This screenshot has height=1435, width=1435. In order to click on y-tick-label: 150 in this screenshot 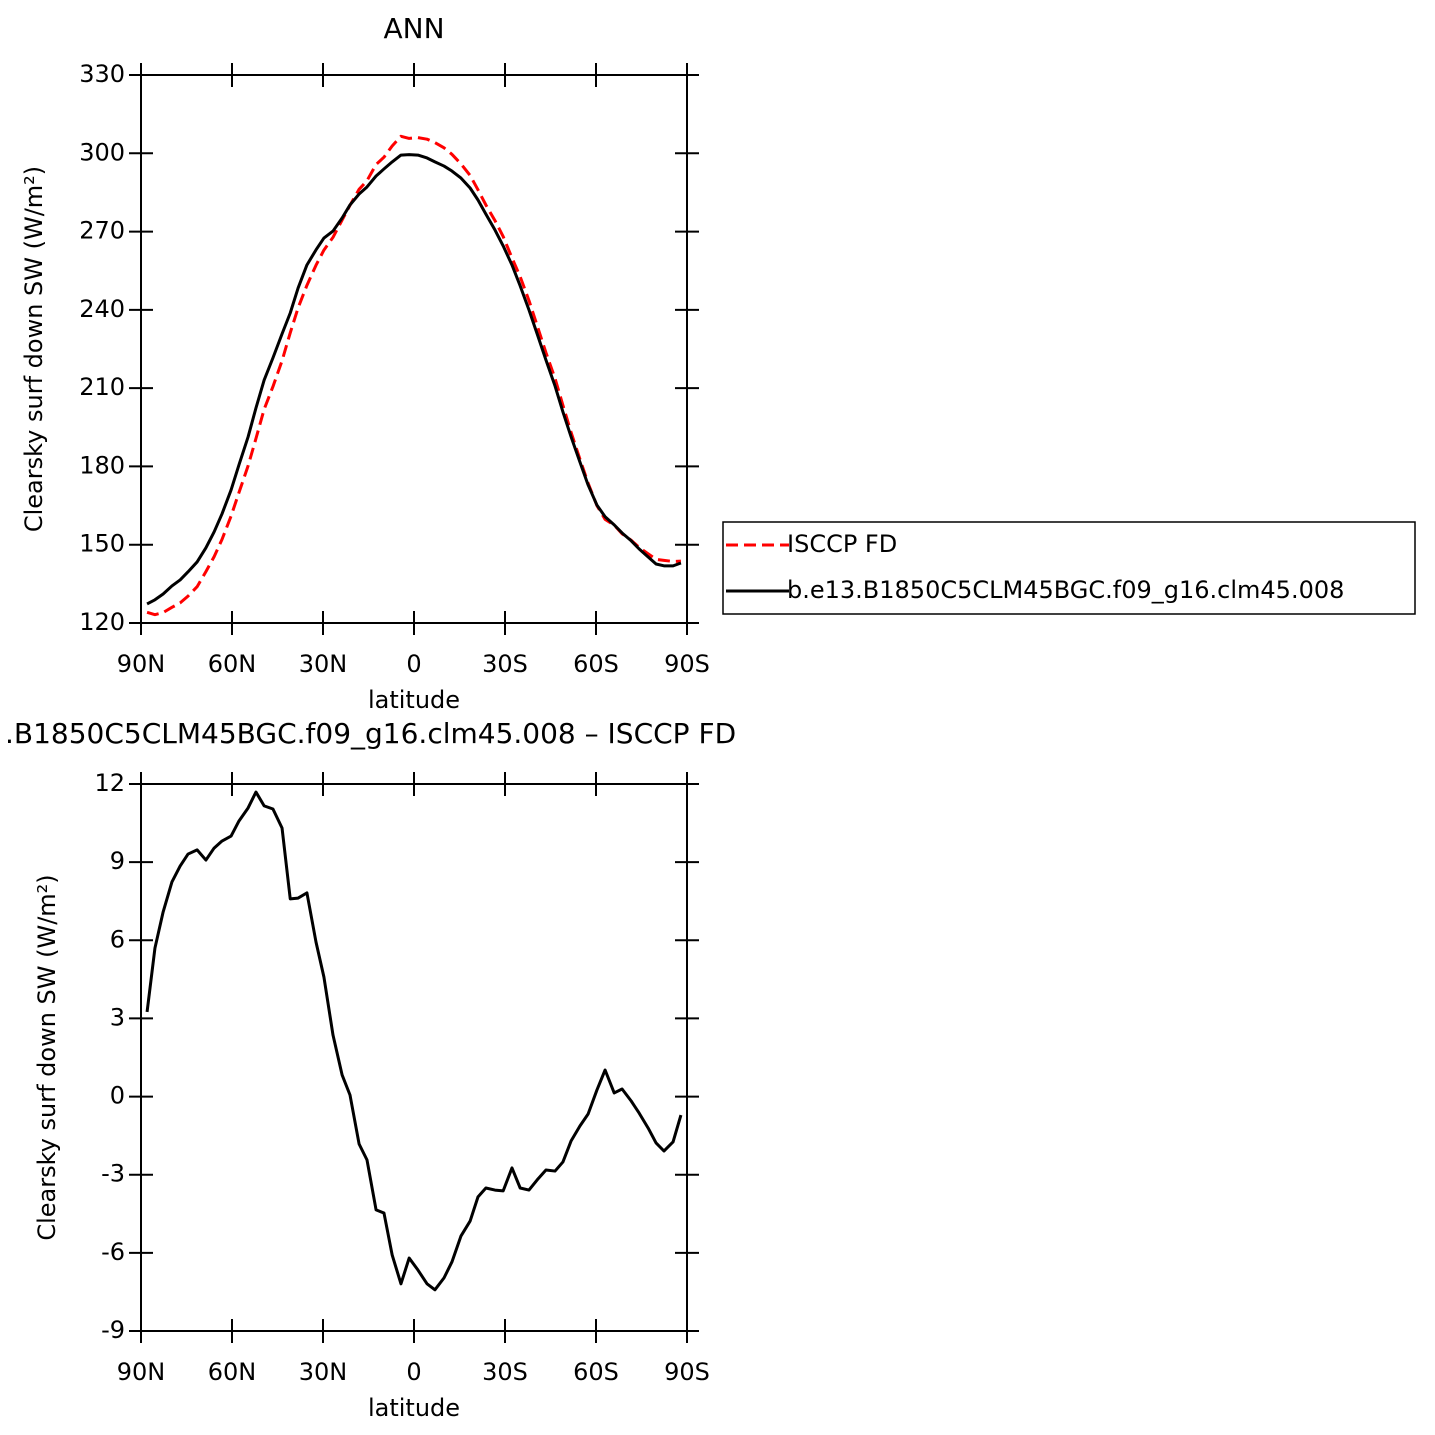, I will do `click(102, 544)`.